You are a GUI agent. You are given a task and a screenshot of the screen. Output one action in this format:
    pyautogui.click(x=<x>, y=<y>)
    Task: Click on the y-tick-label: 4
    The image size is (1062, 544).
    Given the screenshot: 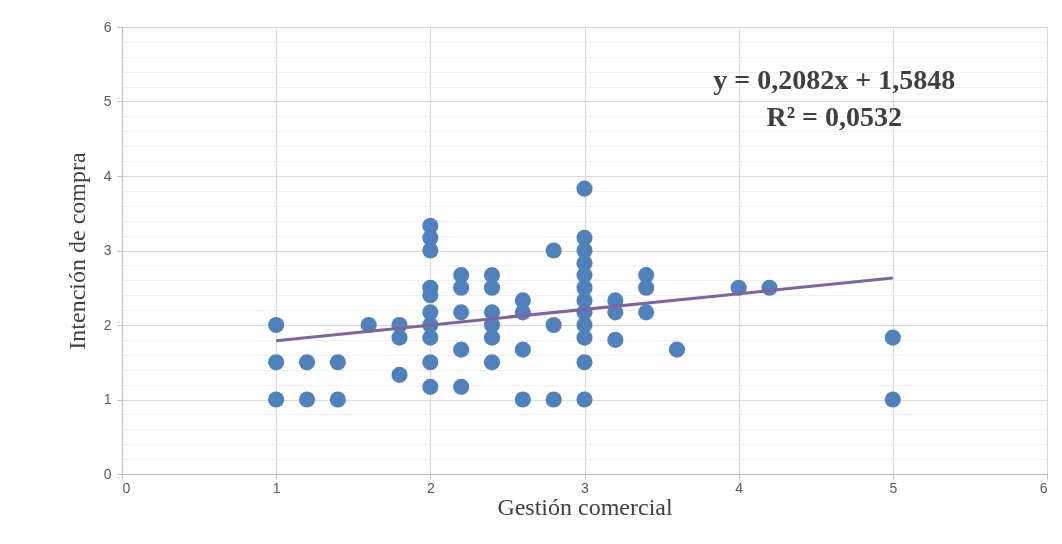 What is the action you would take?
    pyautogui.click(x=107, y=175)
    